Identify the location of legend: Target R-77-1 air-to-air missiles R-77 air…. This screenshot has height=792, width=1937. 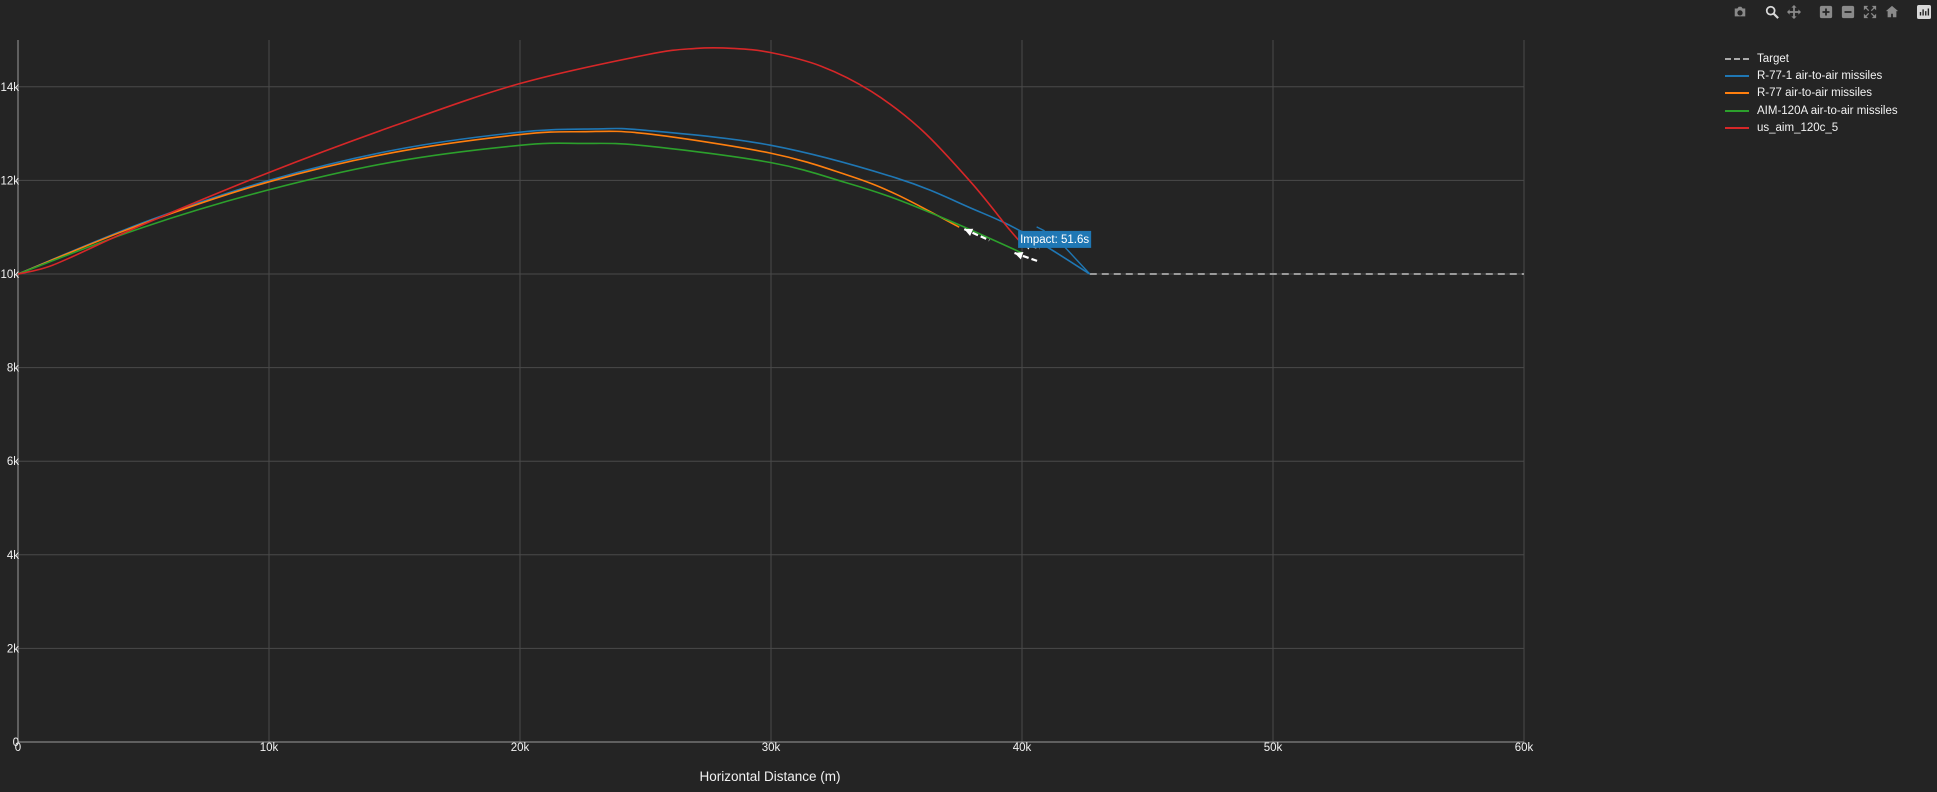
(1811, 93).